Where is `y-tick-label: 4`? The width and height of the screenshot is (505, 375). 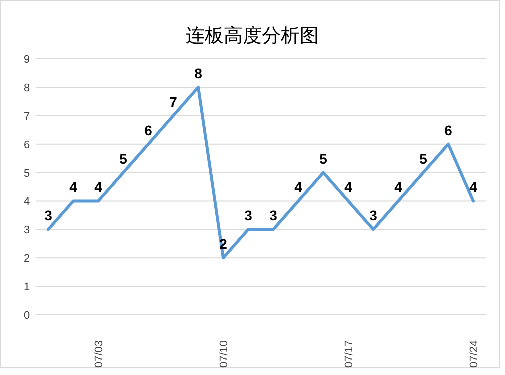 y-tick-label: 4 is located at coordinates (27, 202).